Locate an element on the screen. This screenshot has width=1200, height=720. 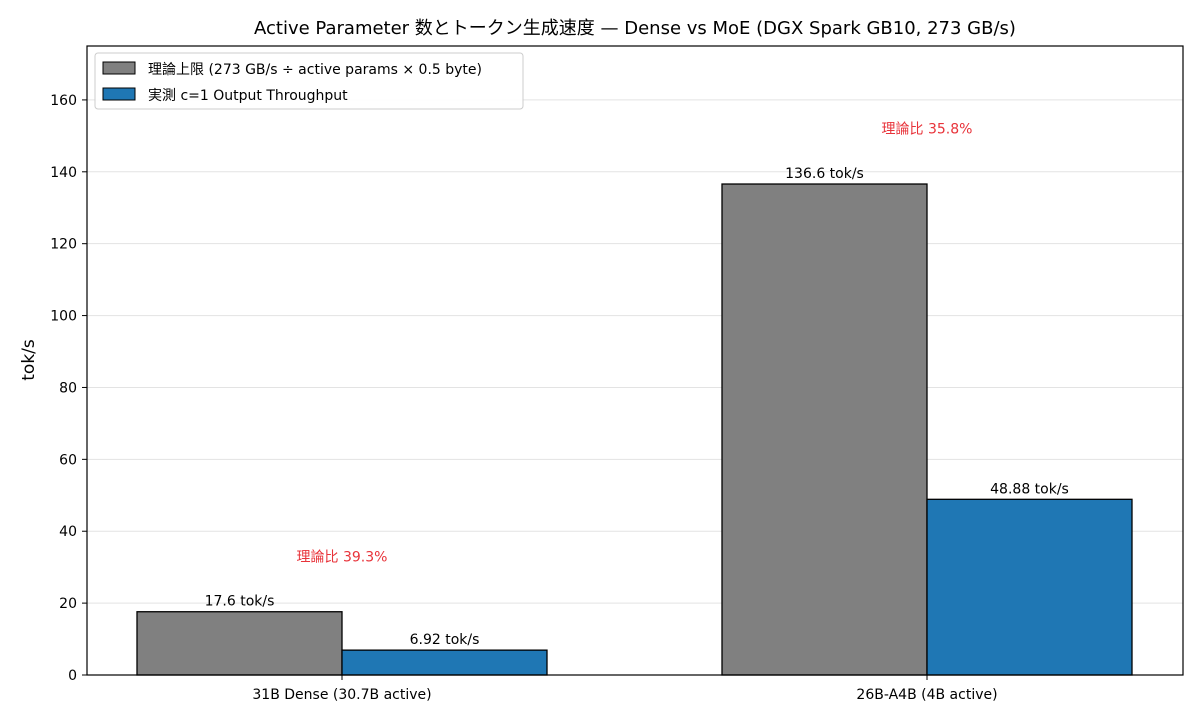
y-tick-label: 160 is located at coordinates (63, 101).